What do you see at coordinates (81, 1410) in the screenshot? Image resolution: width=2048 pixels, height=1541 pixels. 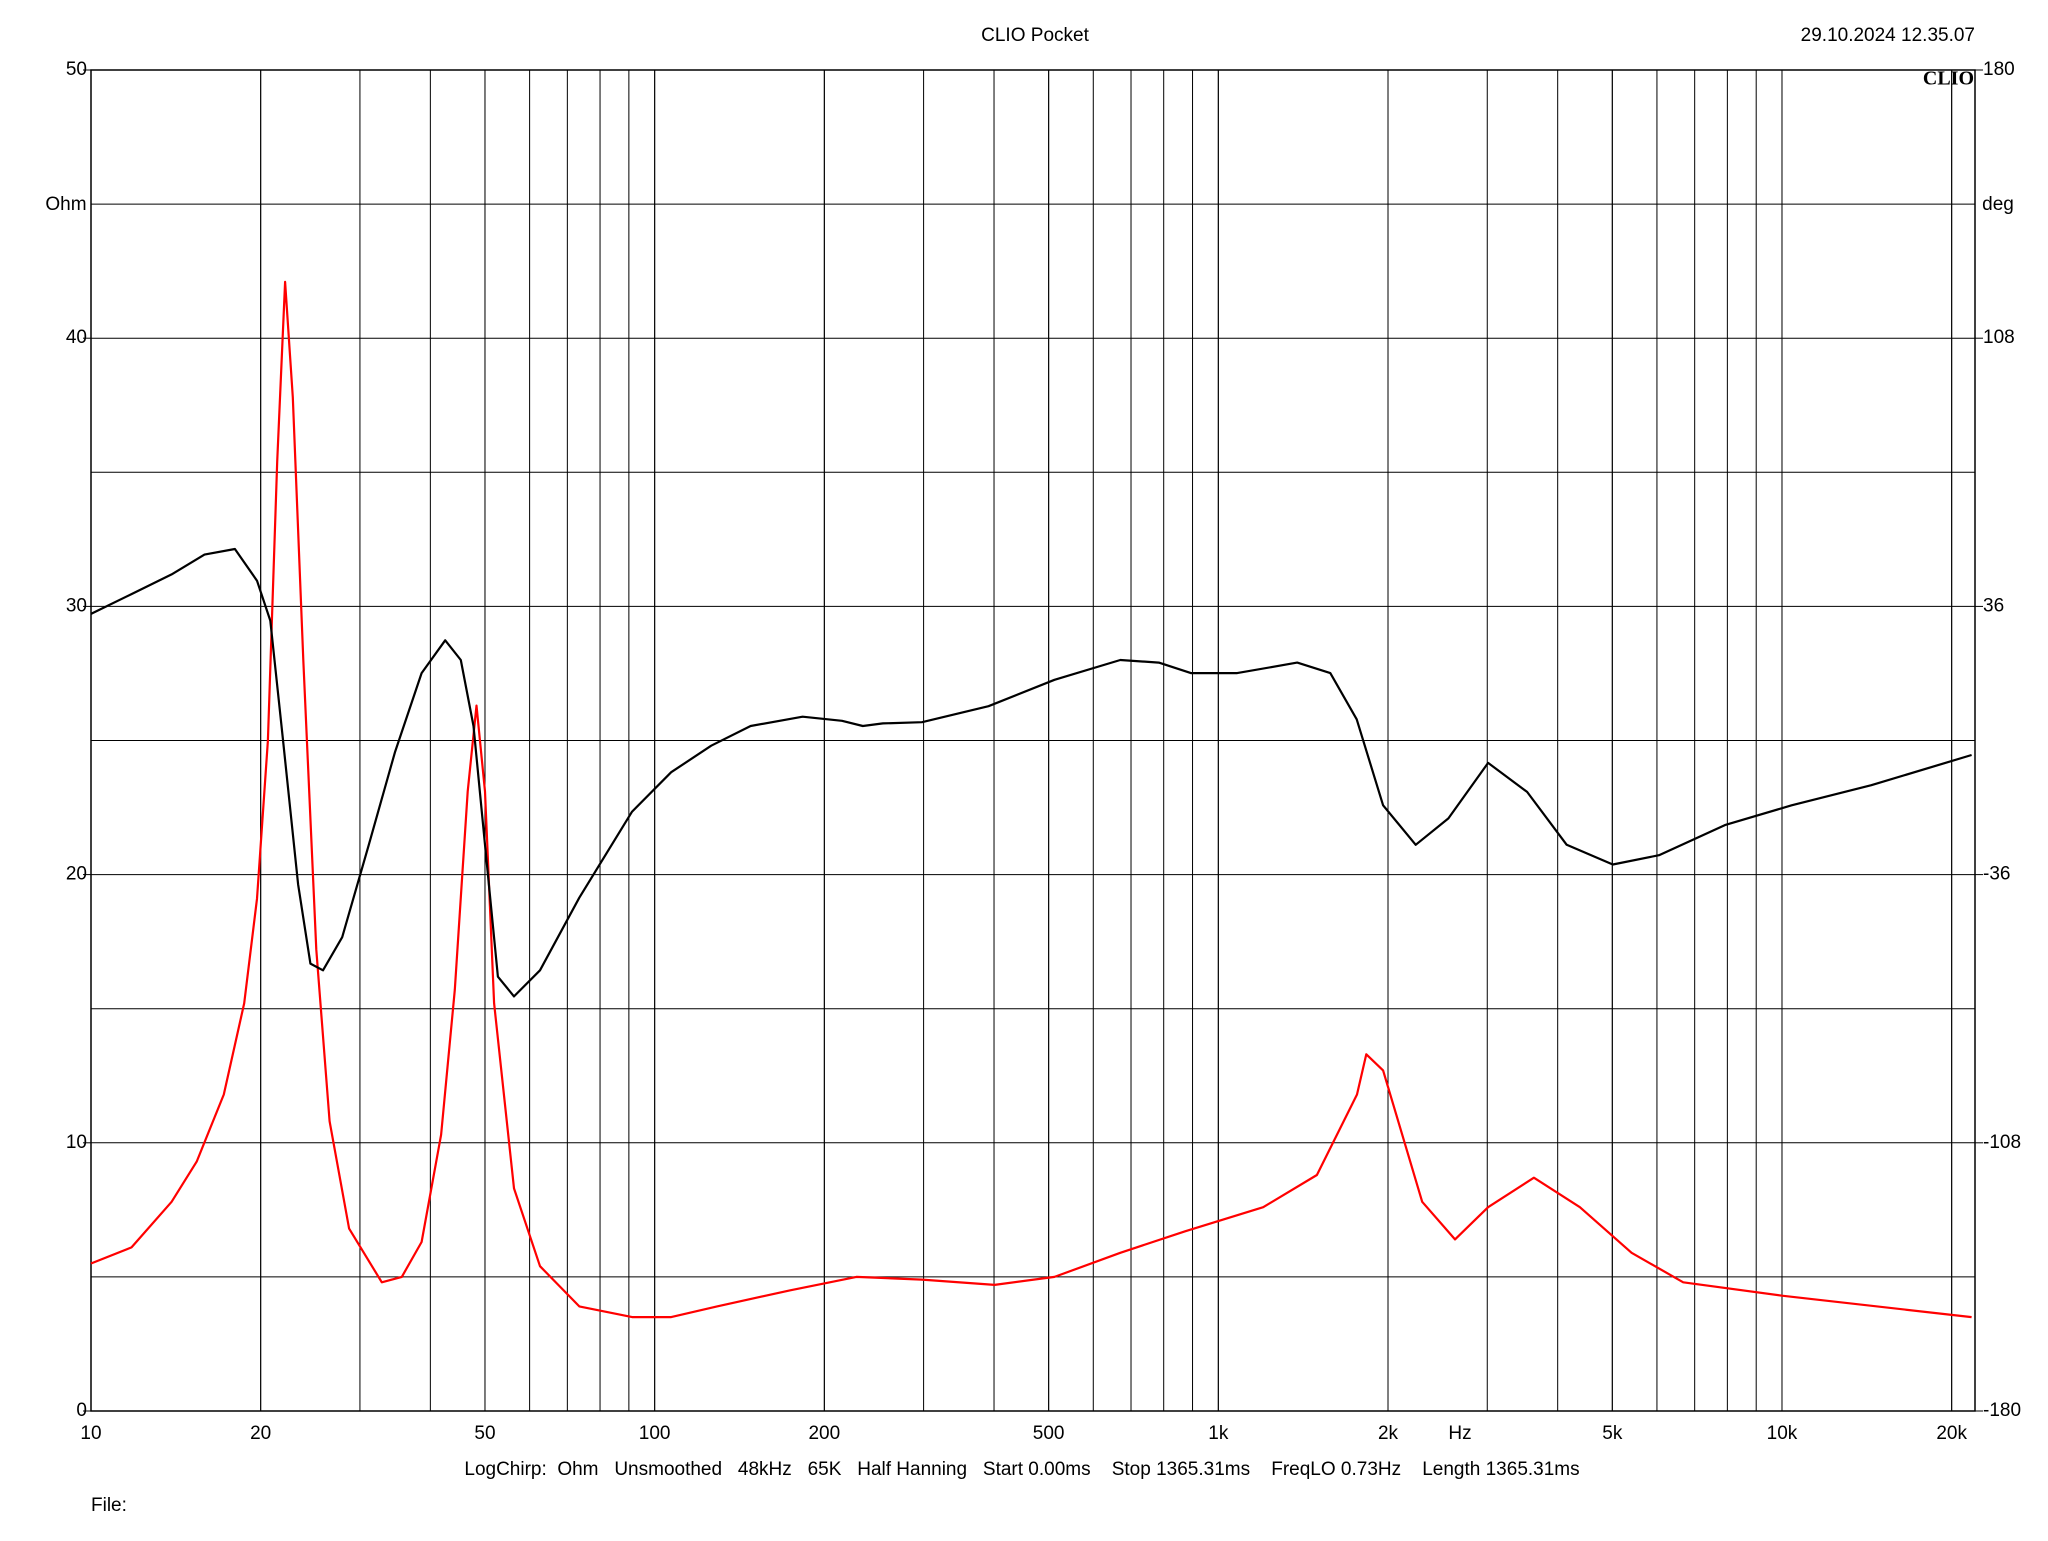 I see `y-tick-label: 0` at bounding box center [81, 1410].